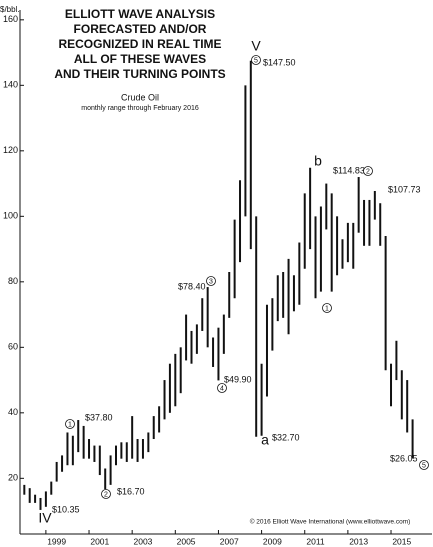  Describe the element at coordinates (140, 14) in the screenshot. I see `chart-title: ELLIOTT WAVE ANALYSIS` at that location.